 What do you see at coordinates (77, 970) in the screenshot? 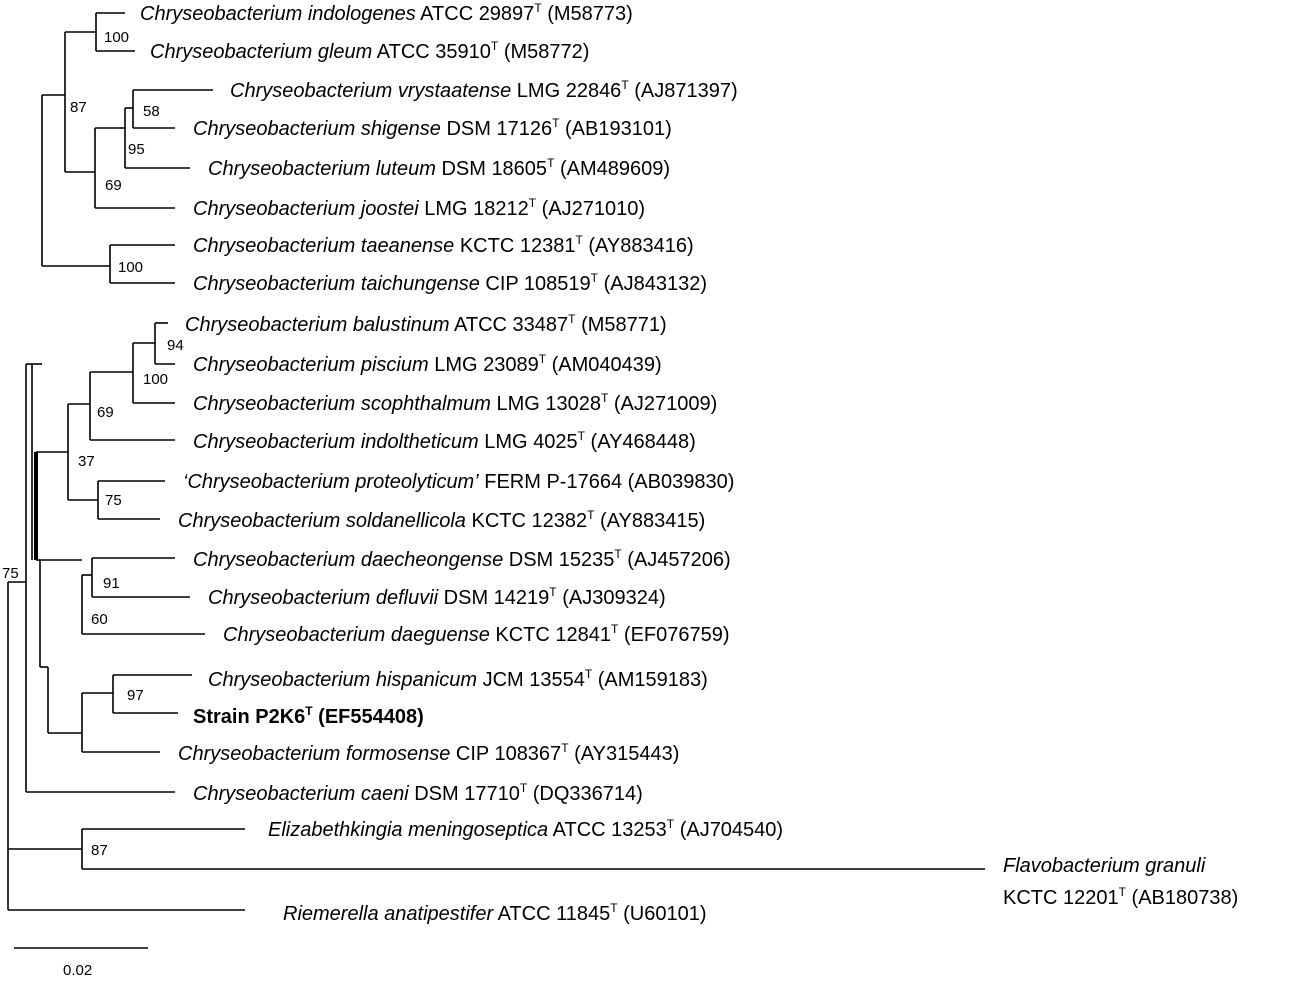
I see `scale-bar-label: 0.02` at bounding box center [77, 970].